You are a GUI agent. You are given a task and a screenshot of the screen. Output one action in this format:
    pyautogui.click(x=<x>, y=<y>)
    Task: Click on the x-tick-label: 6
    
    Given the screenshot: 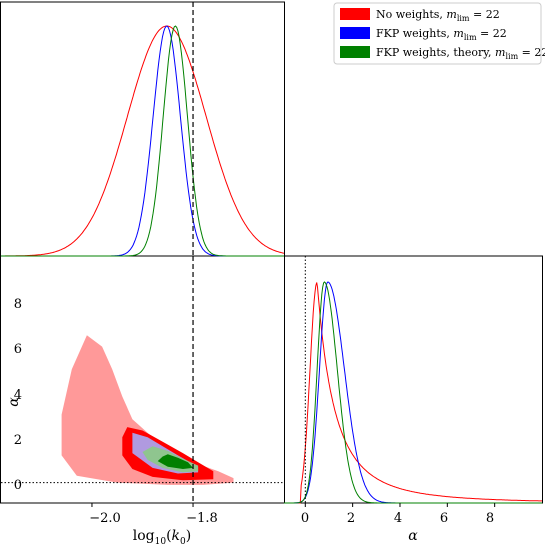 What is the action you would take?
    pyautogui.click(x=444, y=518)
    